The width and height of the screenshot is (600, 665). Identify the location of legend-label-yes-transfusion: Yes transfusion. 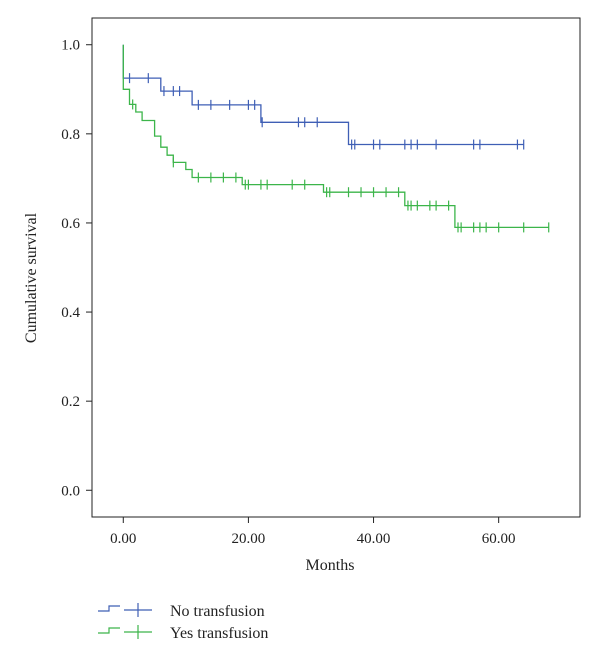
(219, 633).